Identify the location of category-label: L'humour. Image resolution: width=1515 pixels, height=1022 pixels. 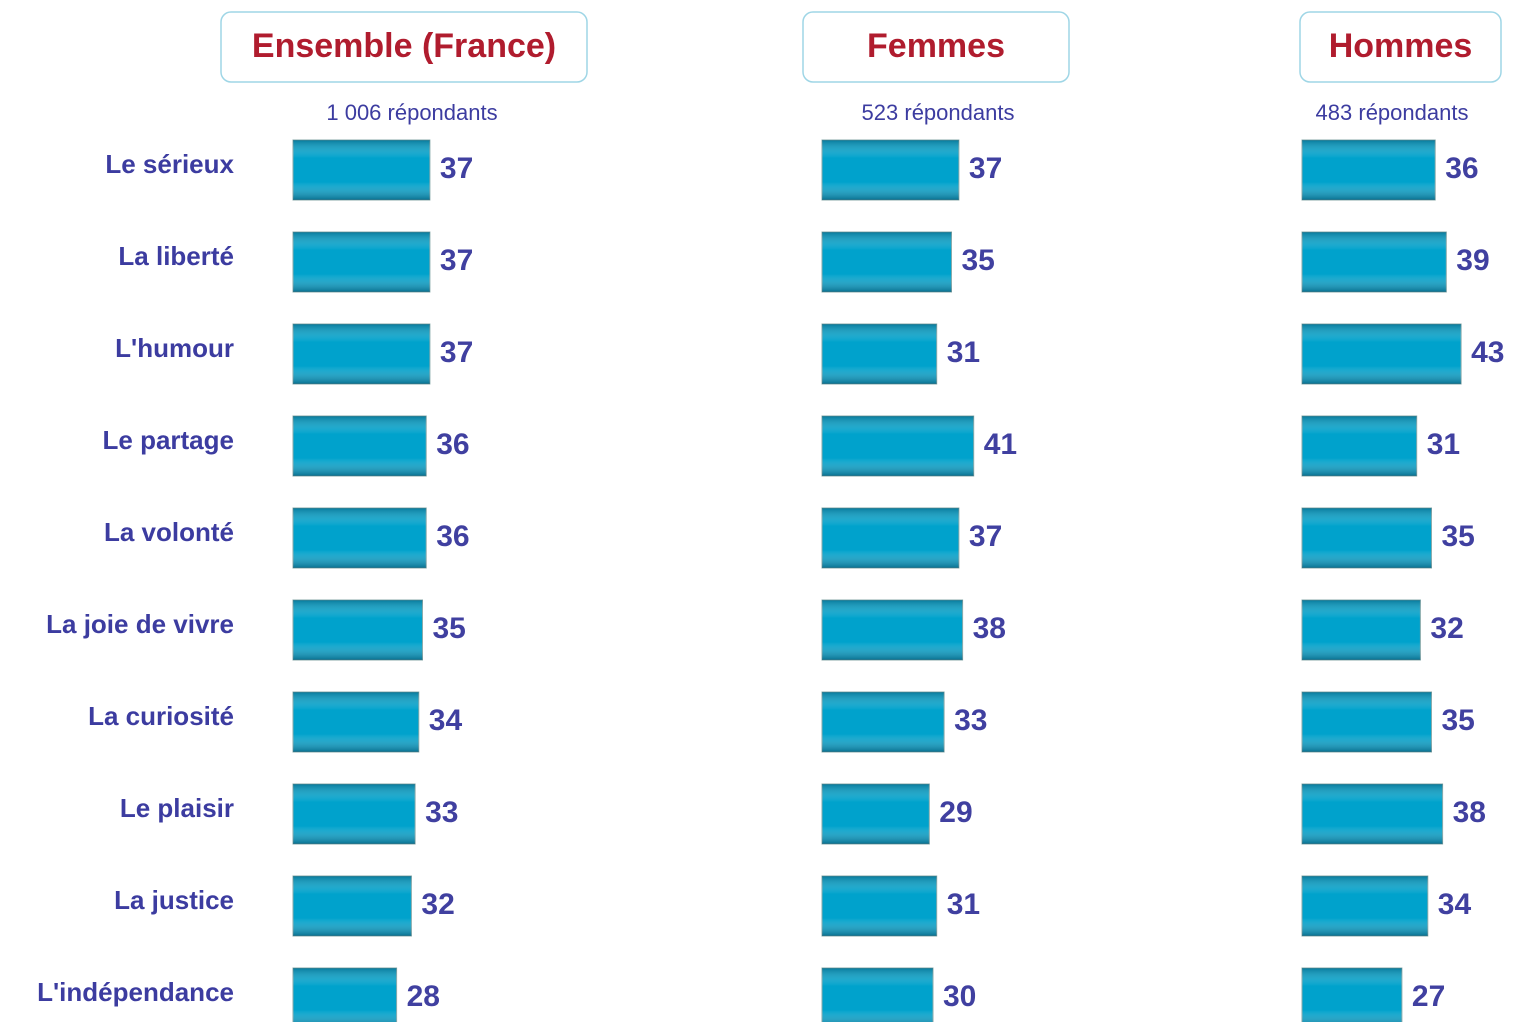
(174, 348).